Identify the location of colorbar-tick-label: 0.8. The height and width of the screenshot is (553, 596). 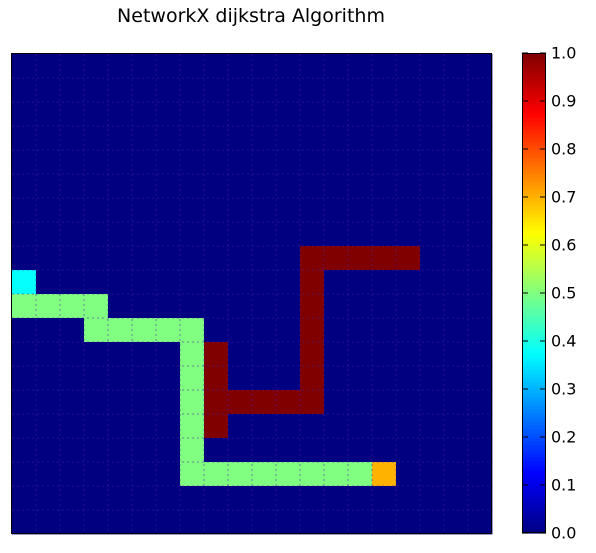
(563, 149).